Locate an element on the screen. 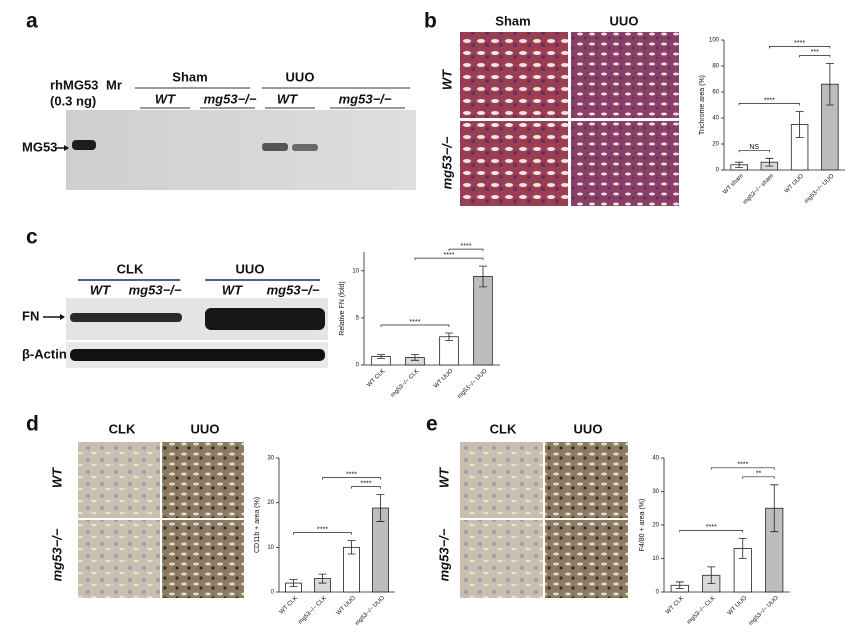  band-label: β-Actin is located at coordinates (44, 353).